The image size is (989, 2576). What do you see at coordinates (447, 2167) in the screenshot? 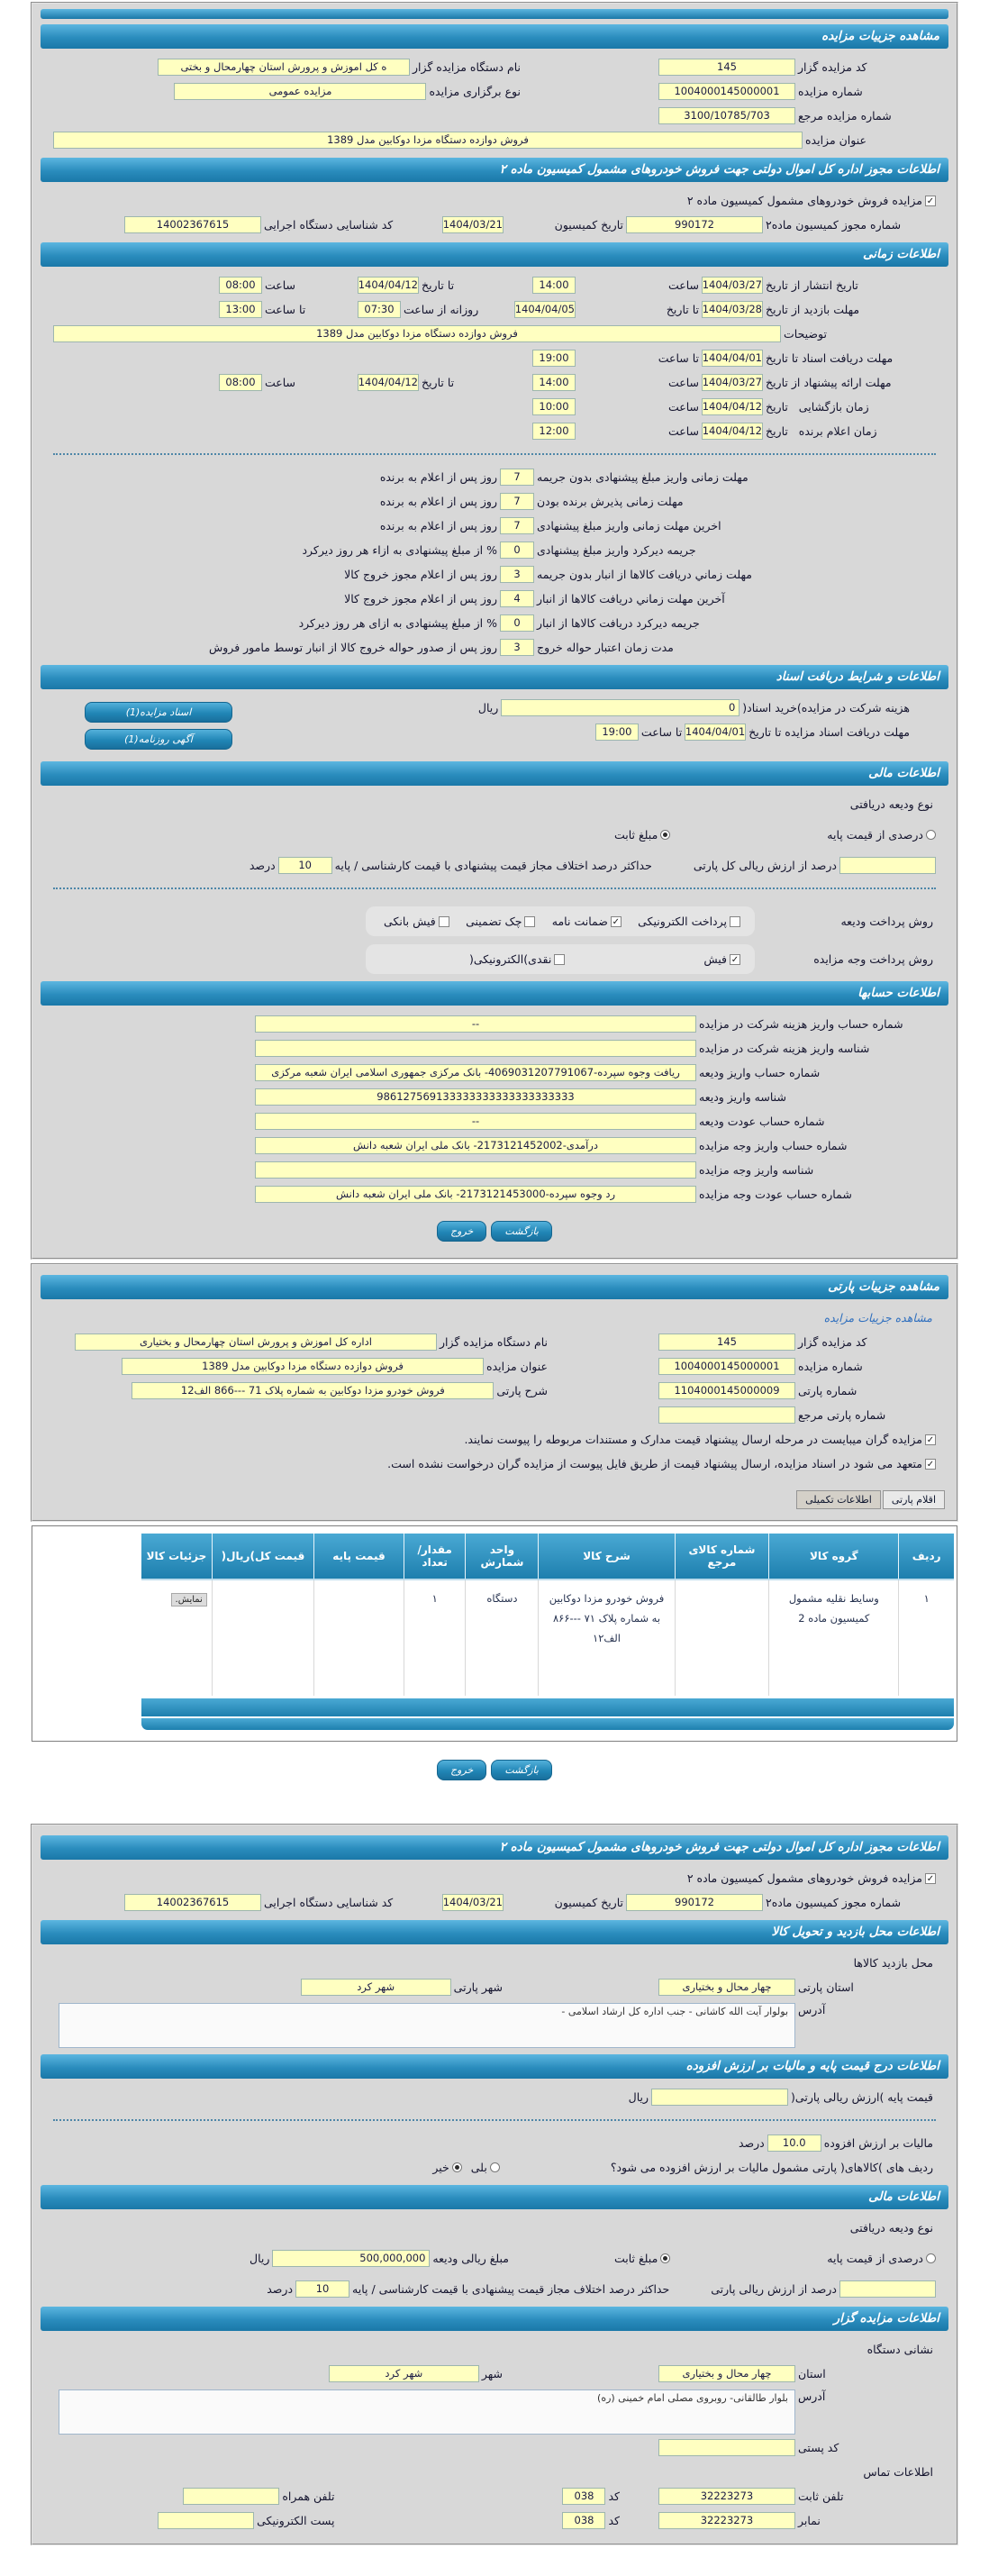
I see `radio-vat-no: خیر` at bounding box center [447, 2167].